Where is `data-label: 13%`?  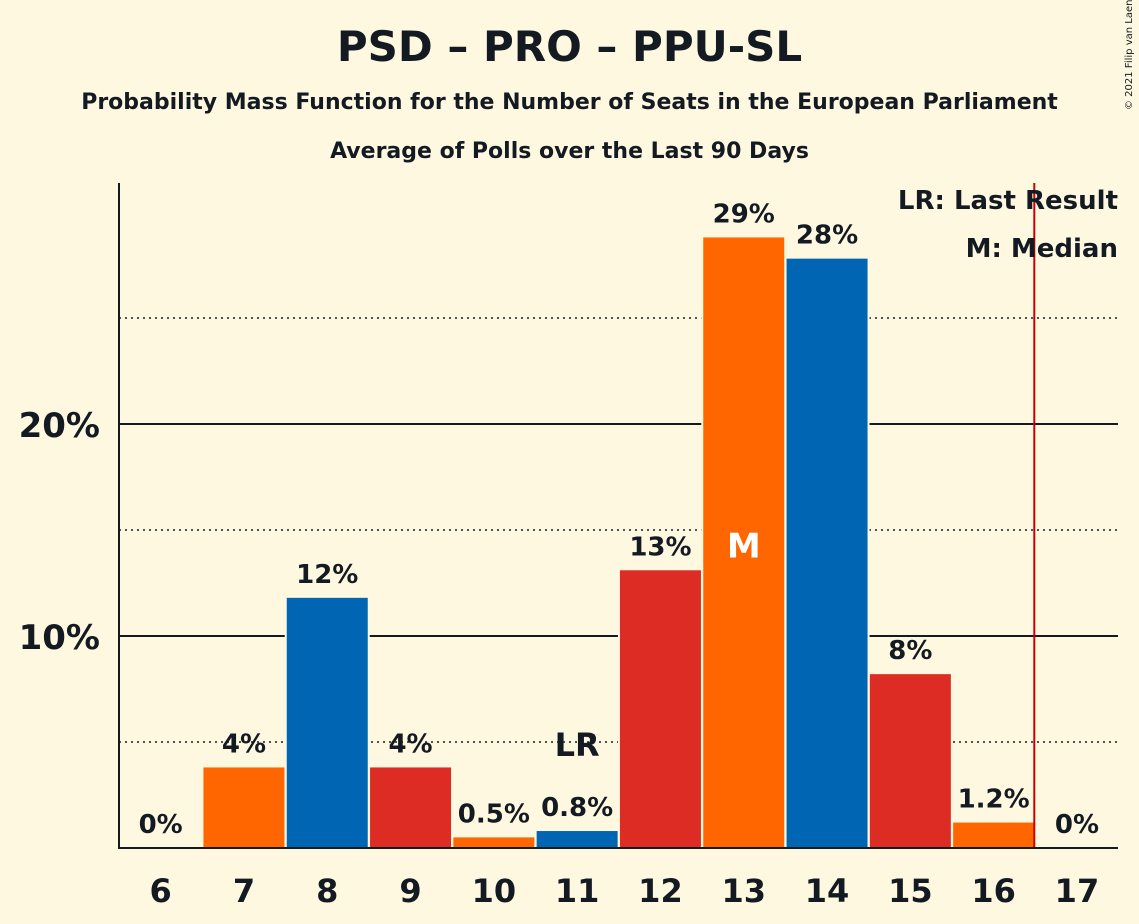 data-label: 13% is located at coordinates (660, 547).